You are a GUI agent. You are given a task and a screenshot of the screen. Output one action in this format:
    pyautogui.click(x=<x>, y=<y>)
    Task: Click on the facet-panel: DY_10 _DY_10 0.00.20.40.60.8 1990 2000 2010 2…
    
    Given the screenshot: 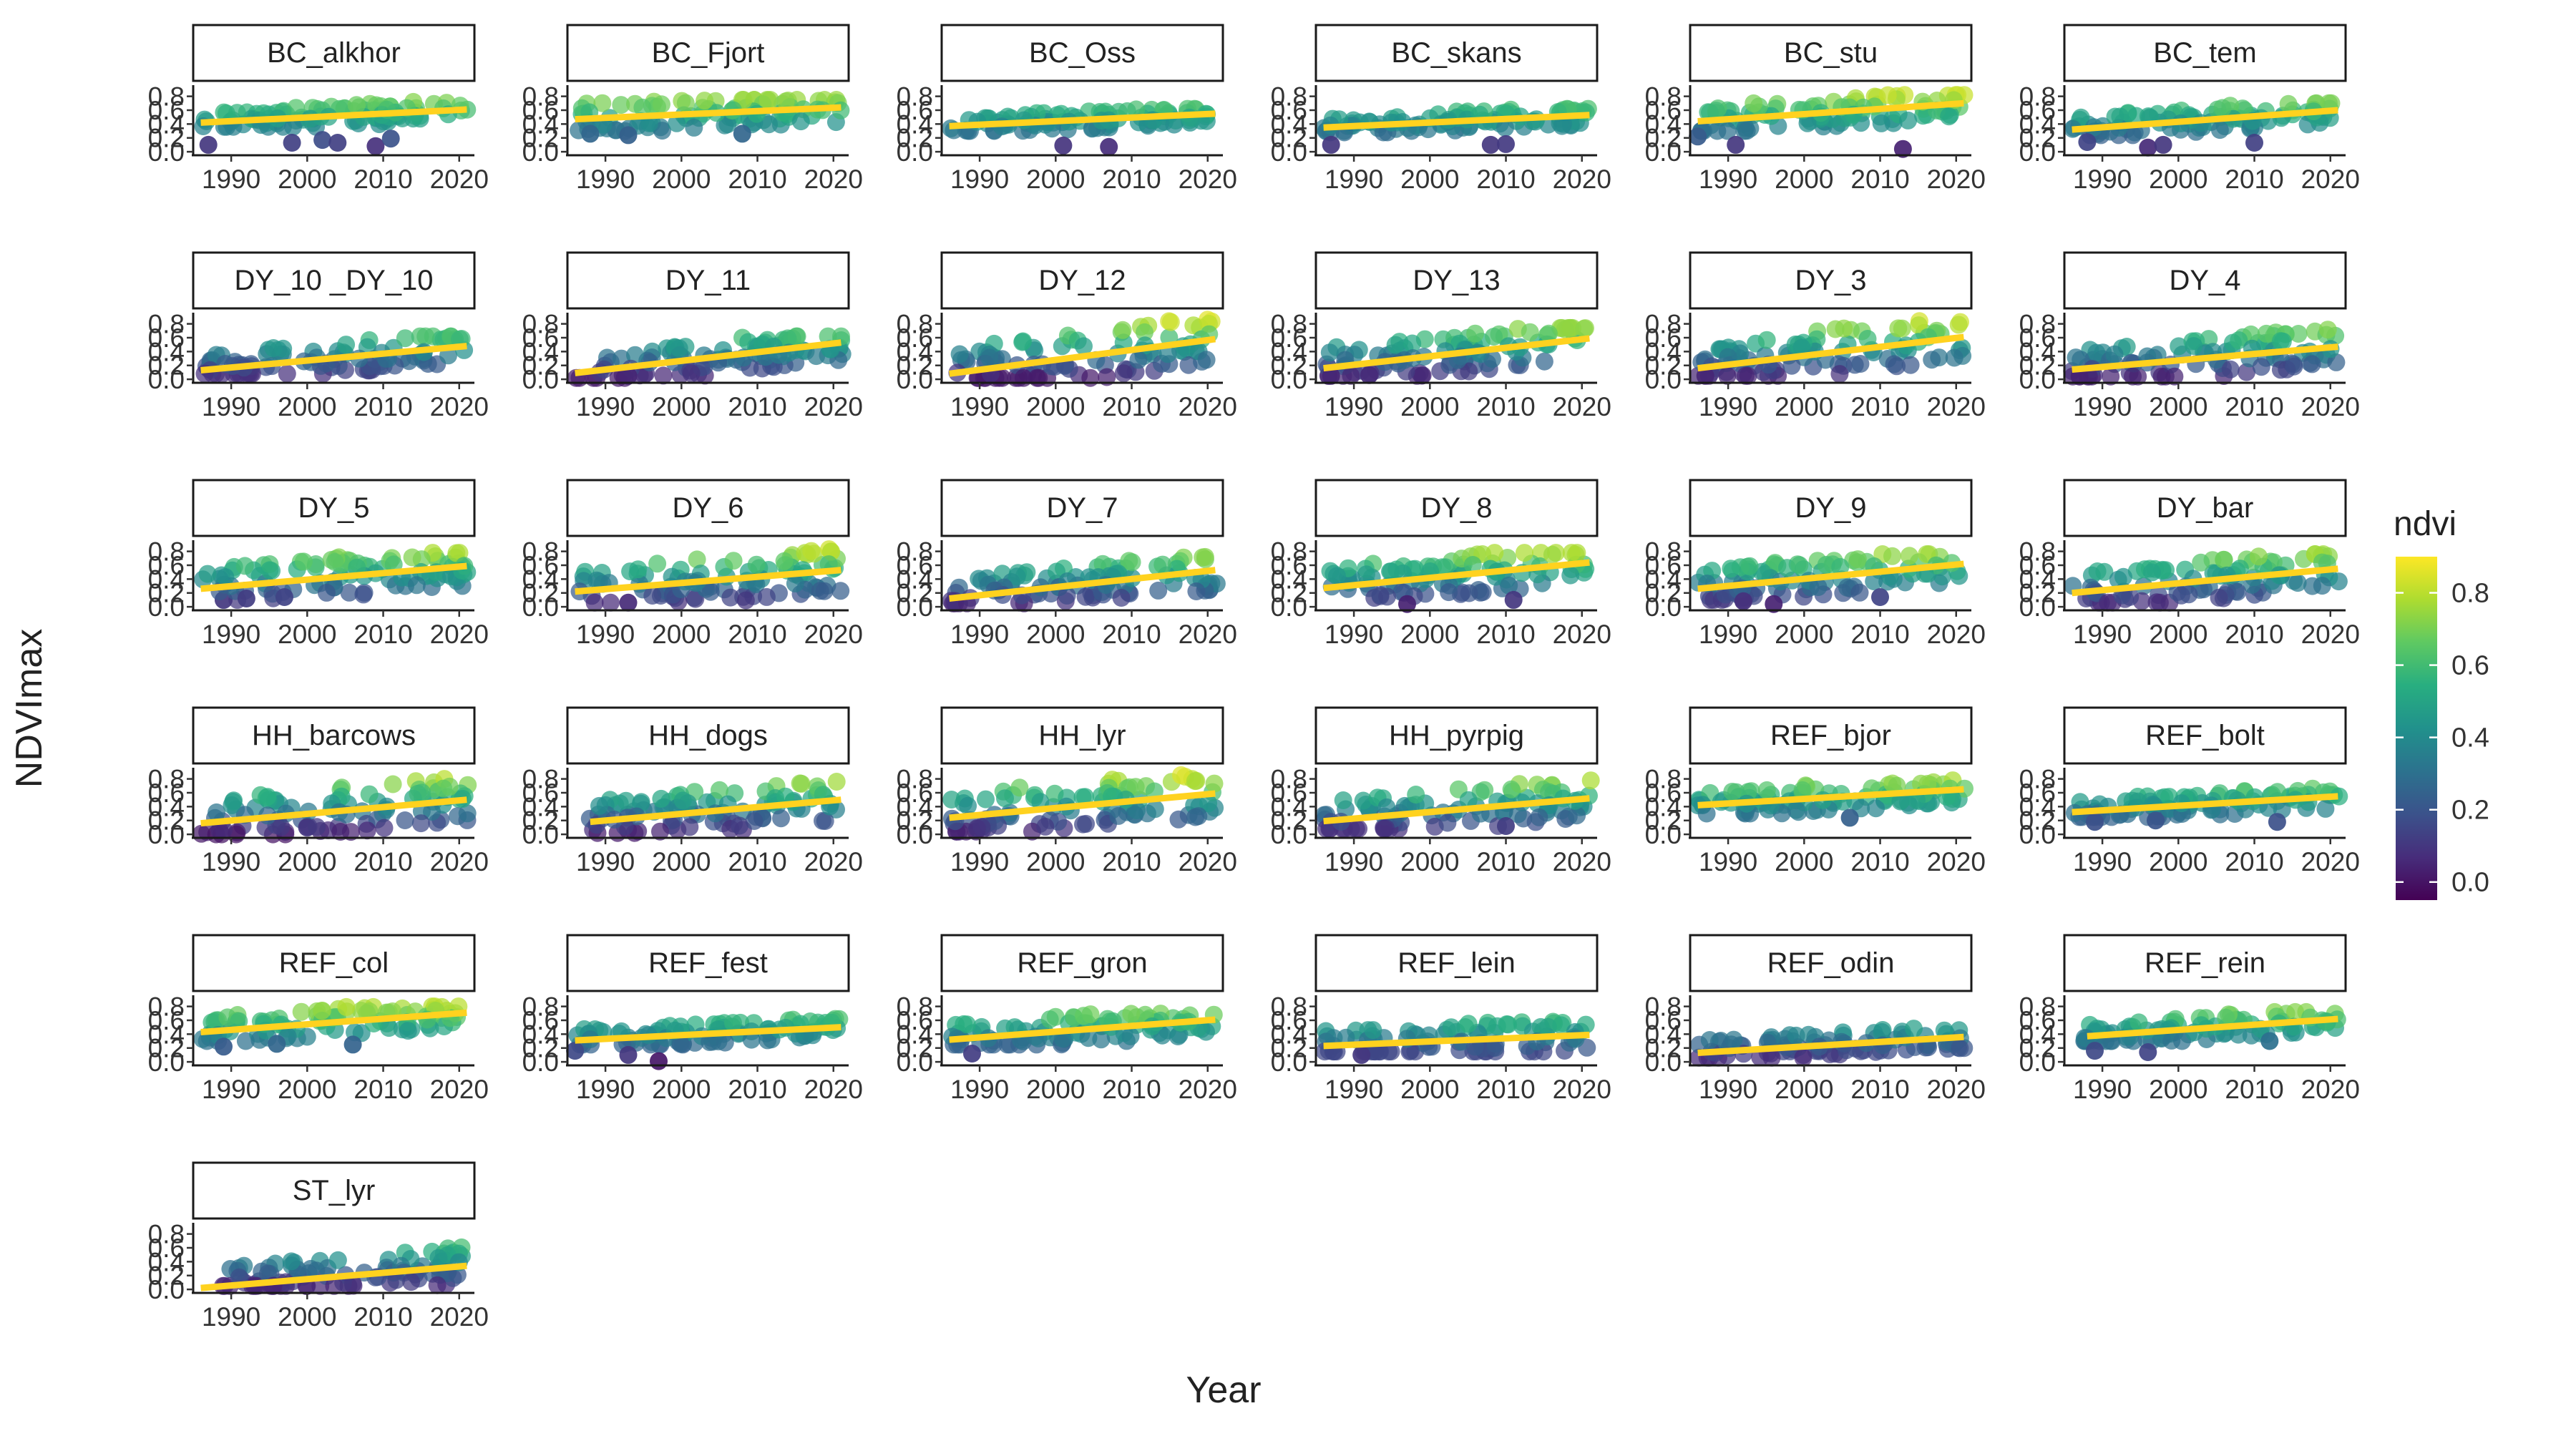 What is the action you would take?
    pyautogui.click(x=318, y=336)
    